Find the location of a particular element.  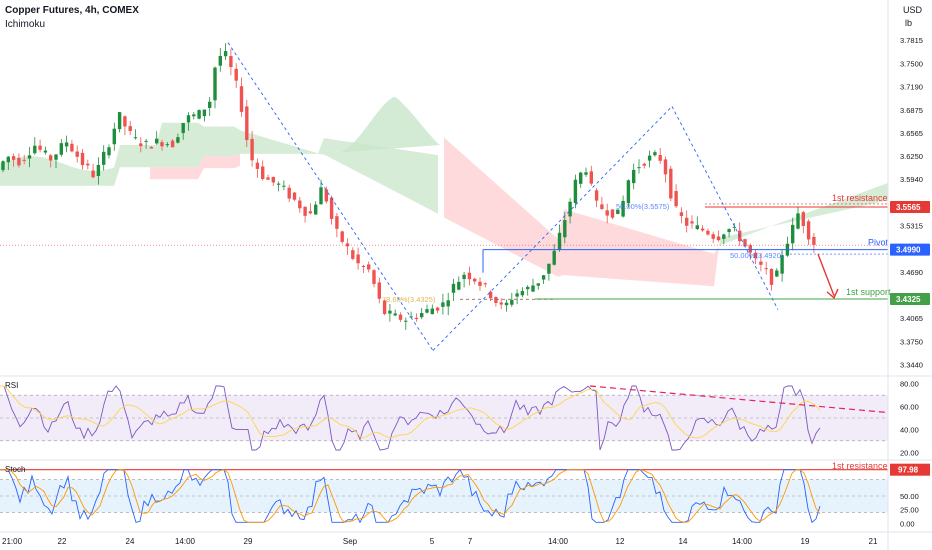

time-tick-label: 24 is located at coordinates (130, 541).